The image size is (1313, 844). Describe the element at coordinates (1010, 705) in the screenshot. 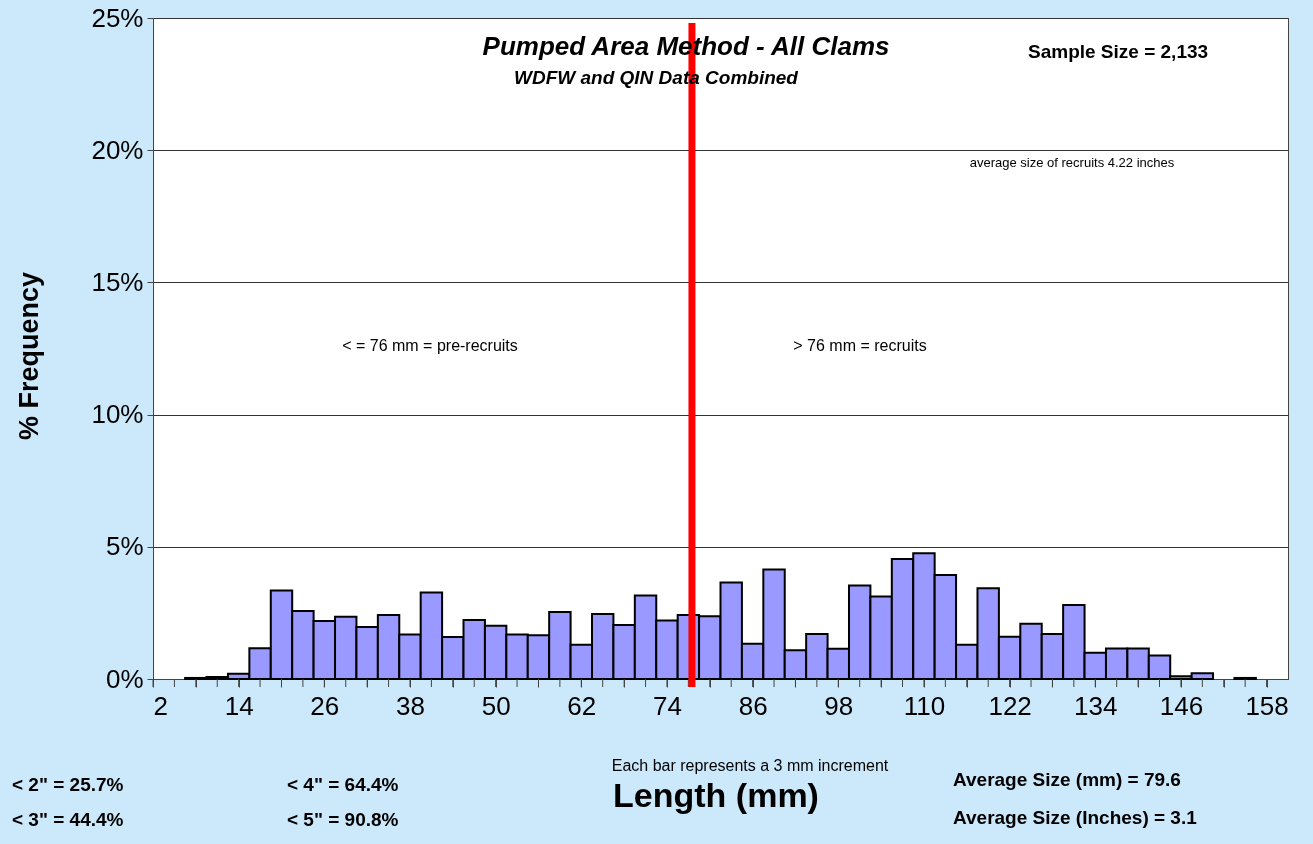

I see `x-tick-label: 122` at that location.